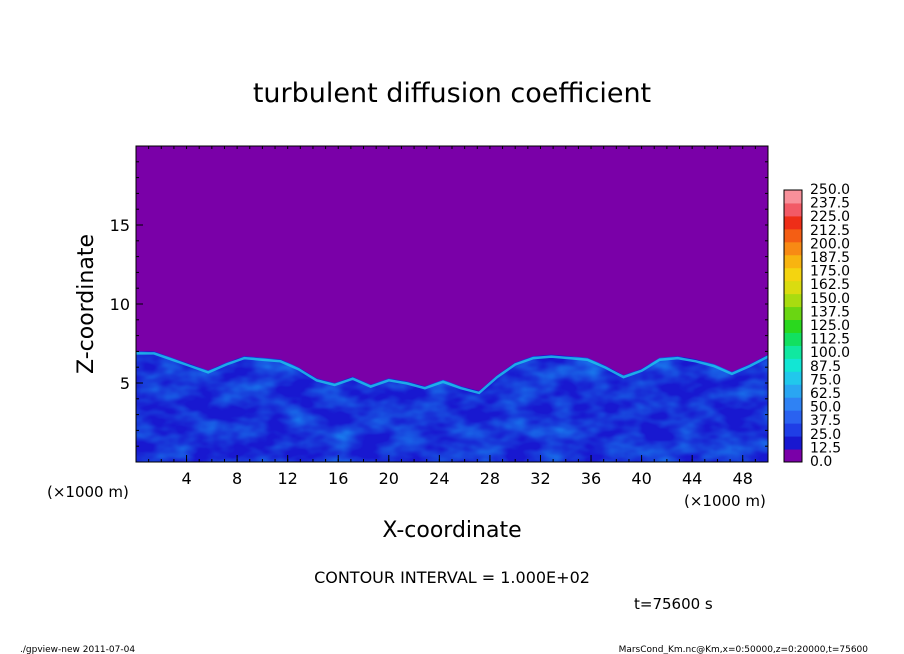  What do you see at coordinates (88, 492) in the screenshot?
I see `x-axis-unit: (×1000 m)` at bounding box center [88, 492].